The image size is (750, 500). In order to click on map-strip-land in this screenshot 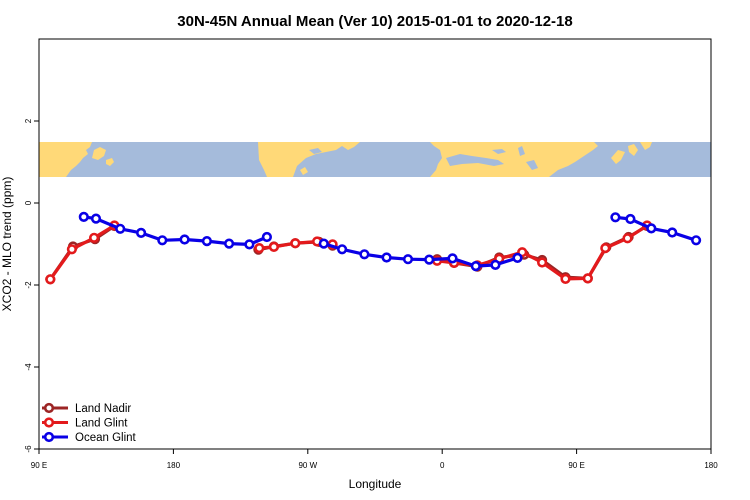, I will do `click(345, 159)`.